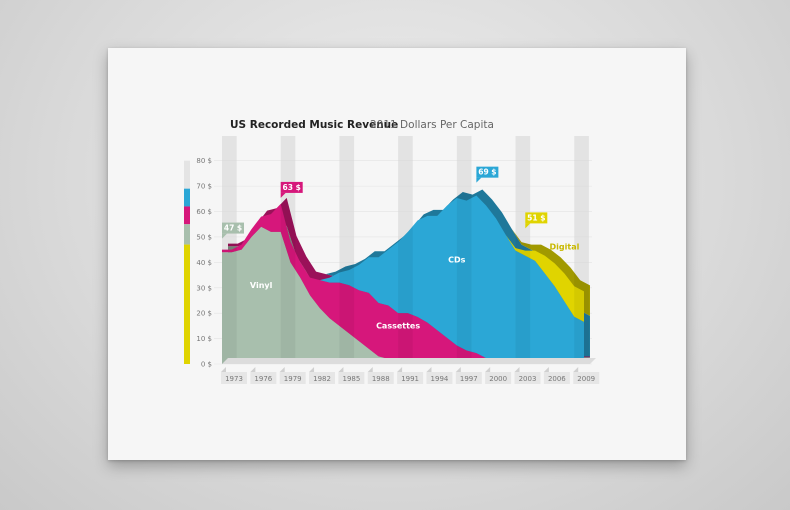 This screenshot has width=790, height=510. What do you see at coordinates (351, 379) in the screenshot?
I see `x-tick-label: 1985` at bounding box center [351, 379].